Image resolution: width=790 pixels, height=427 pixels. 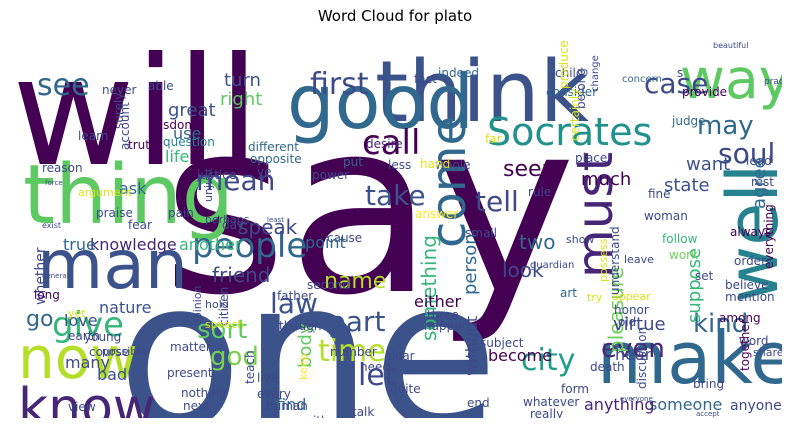 What do you see at coordinates (708, 384) in the screenshot?
I see `word-bring: bring` at bounding box center [708, 384].